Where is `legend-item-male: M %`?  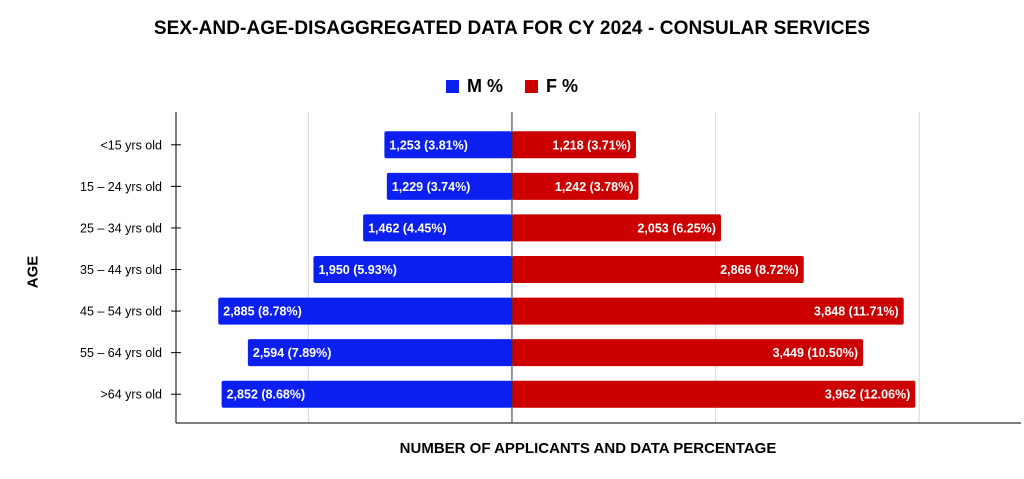 legend-item-male: M % is located at coordinates (474, 86).